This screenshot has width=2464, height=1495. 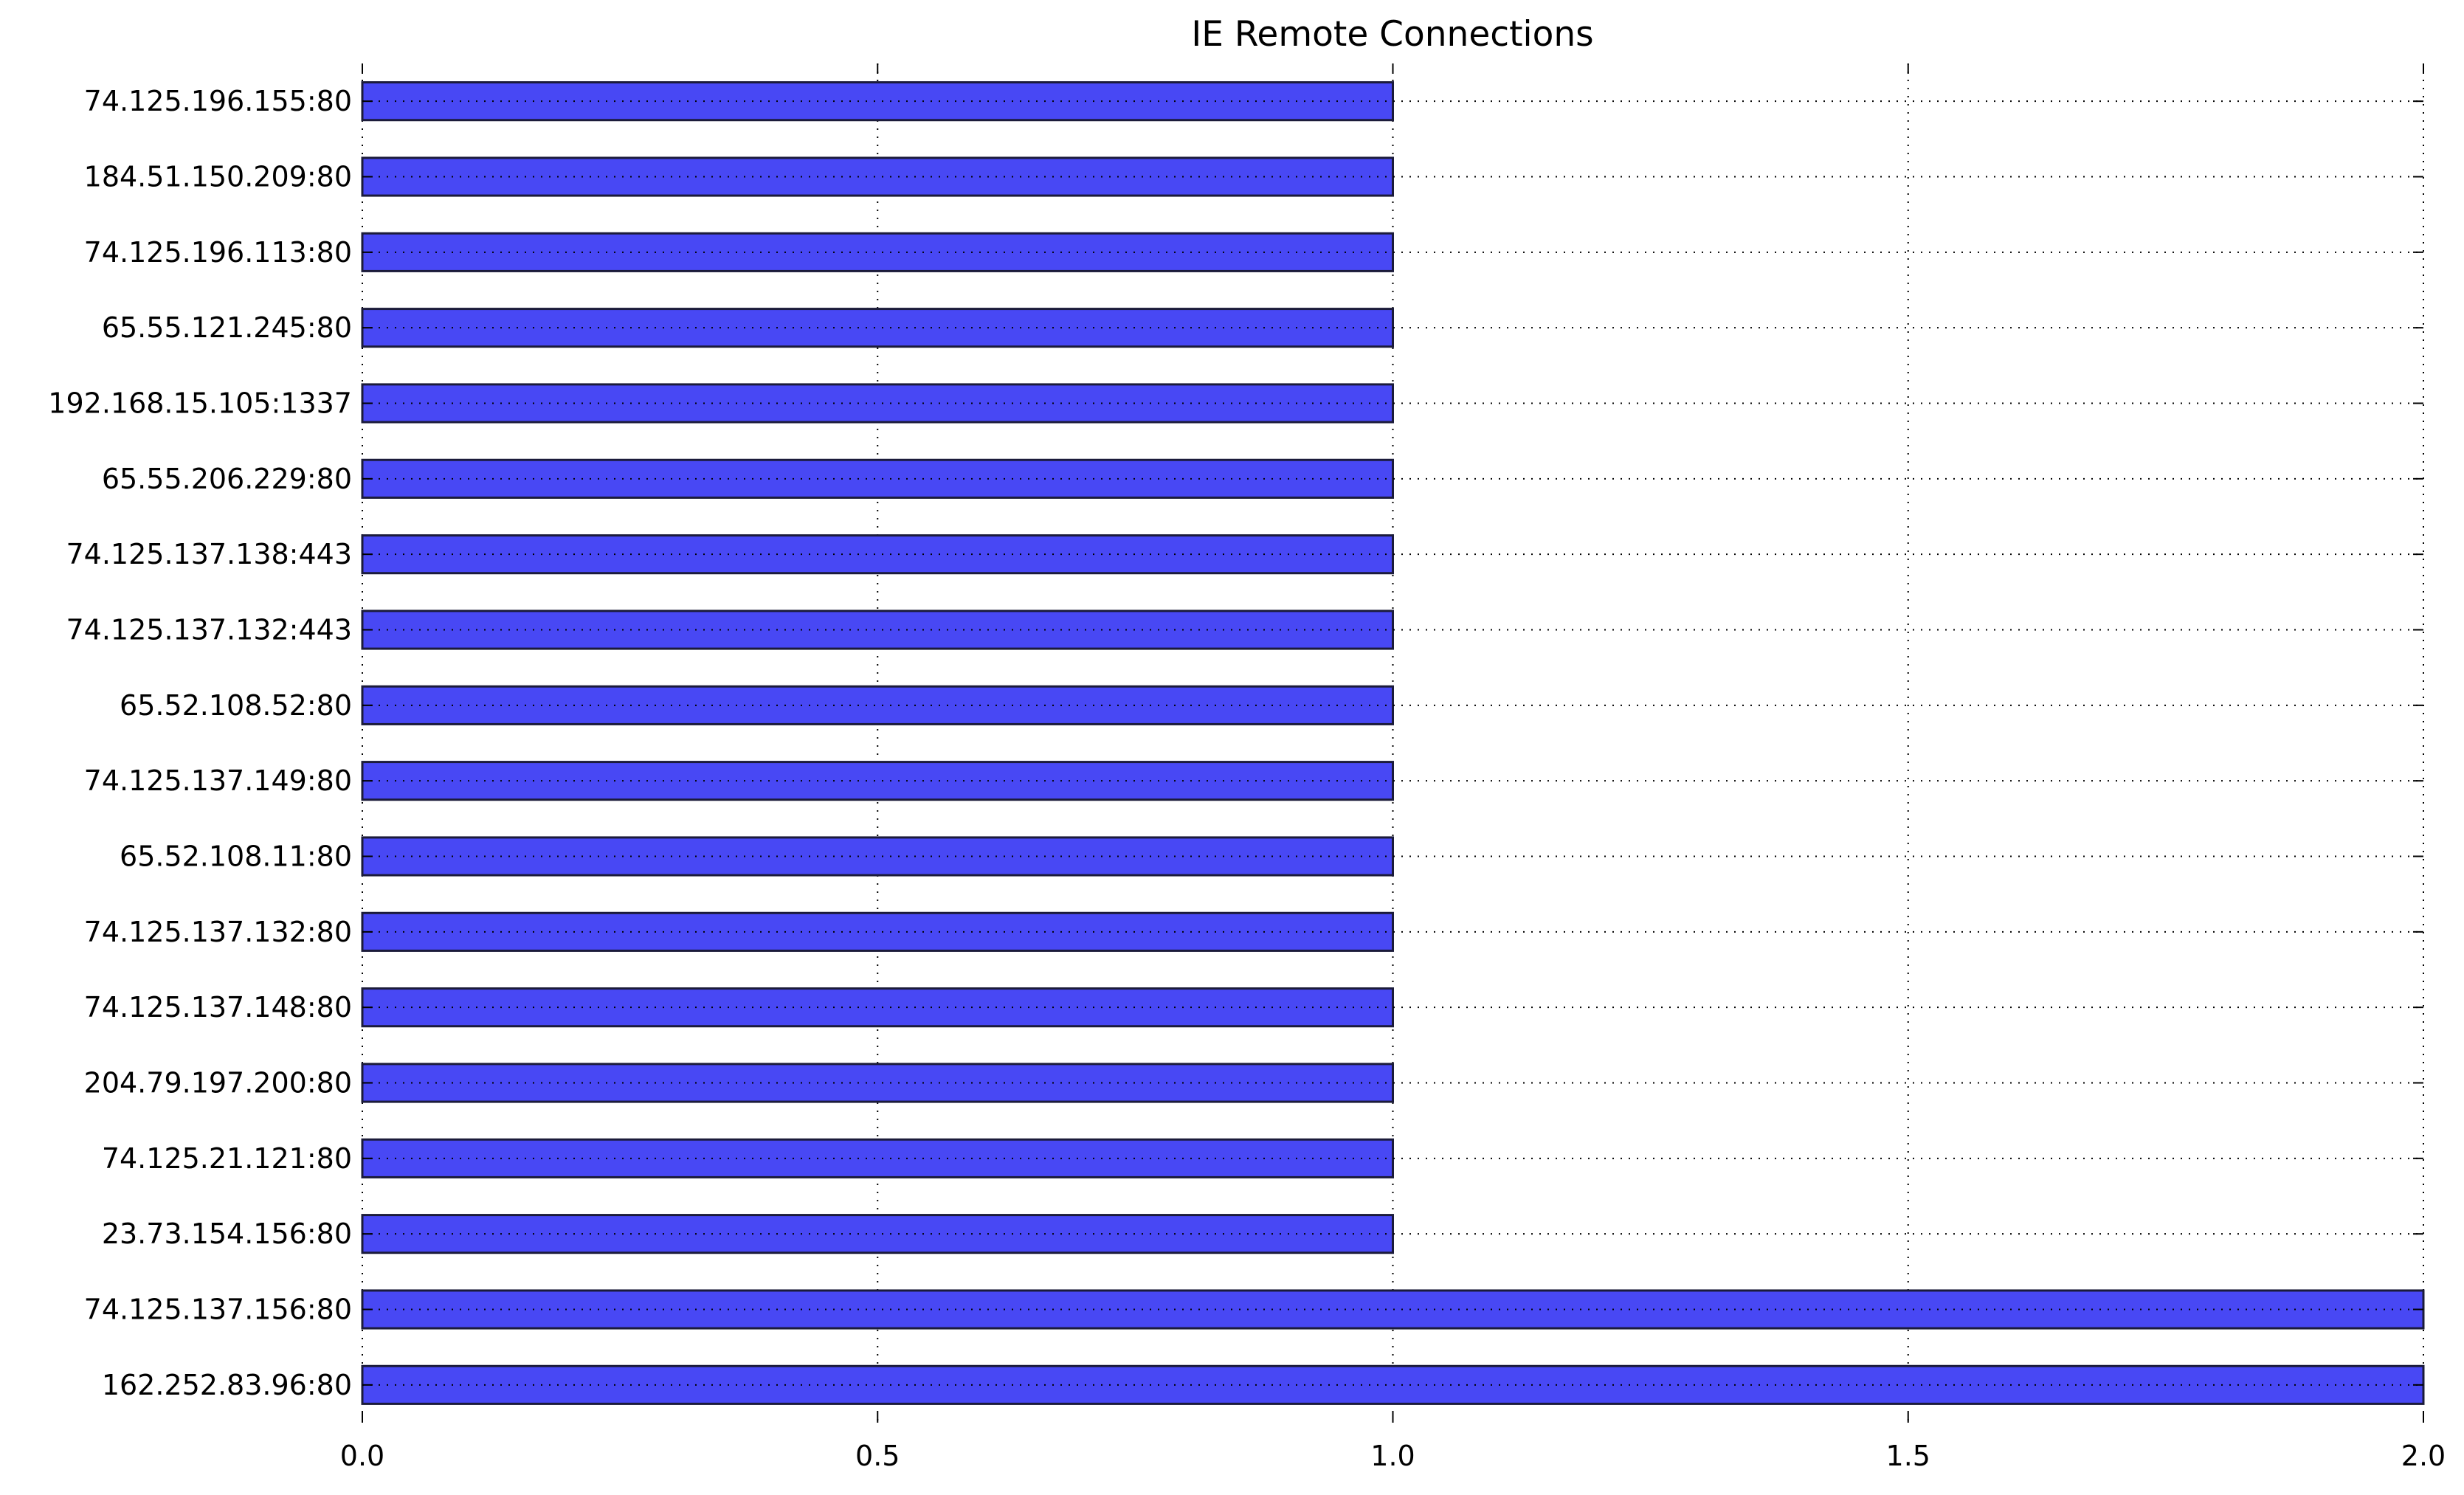 What do you see at coordinates (218, 1310) in the screenshot?
I see `y-tick-label: 74.125.137.156:80` at bounding box center [218, 1310].